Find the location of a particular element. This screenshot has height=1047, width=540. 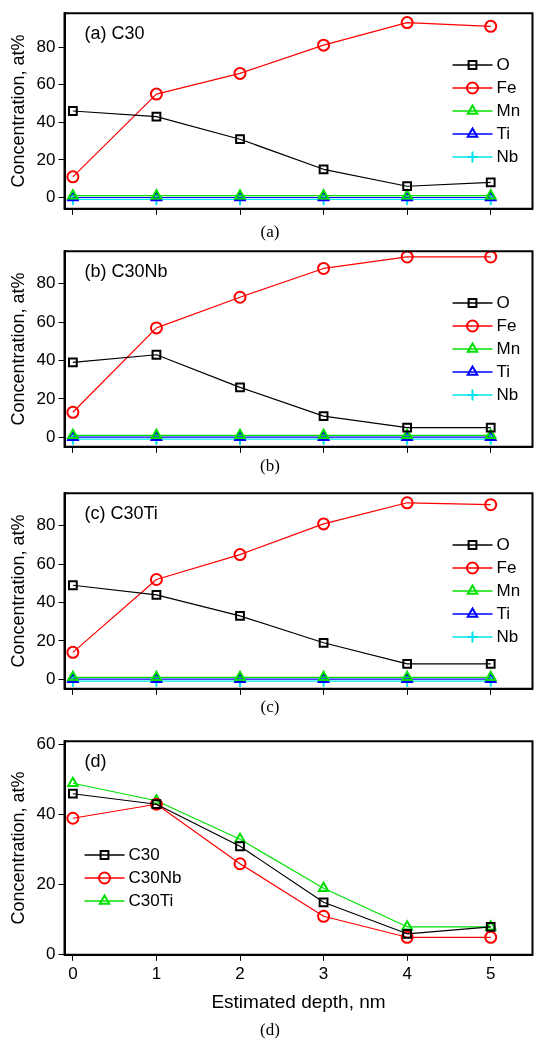

text: (b) is located at coordinates (270, 466).